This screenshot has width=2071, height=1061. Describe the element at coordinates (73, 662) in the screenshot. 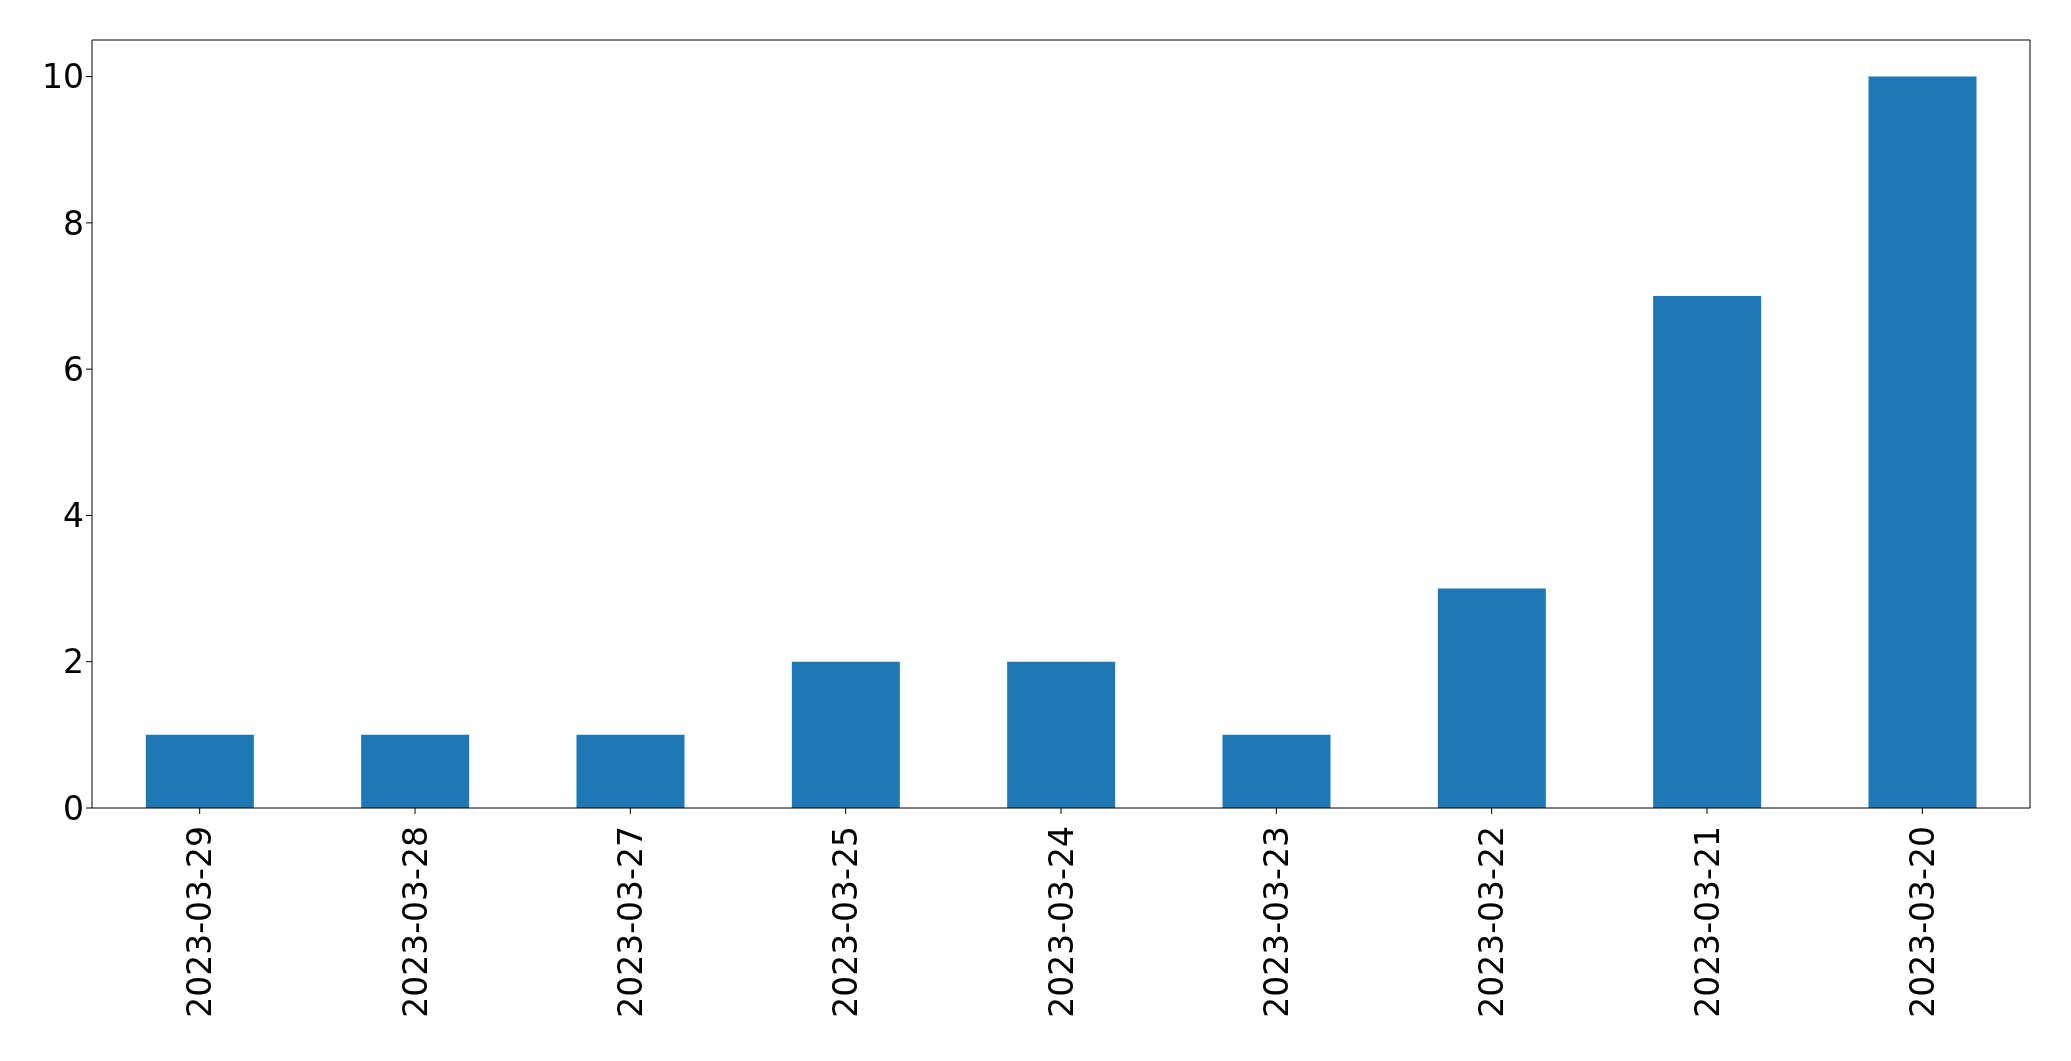

I see `y-tick-label: 2` at that location.